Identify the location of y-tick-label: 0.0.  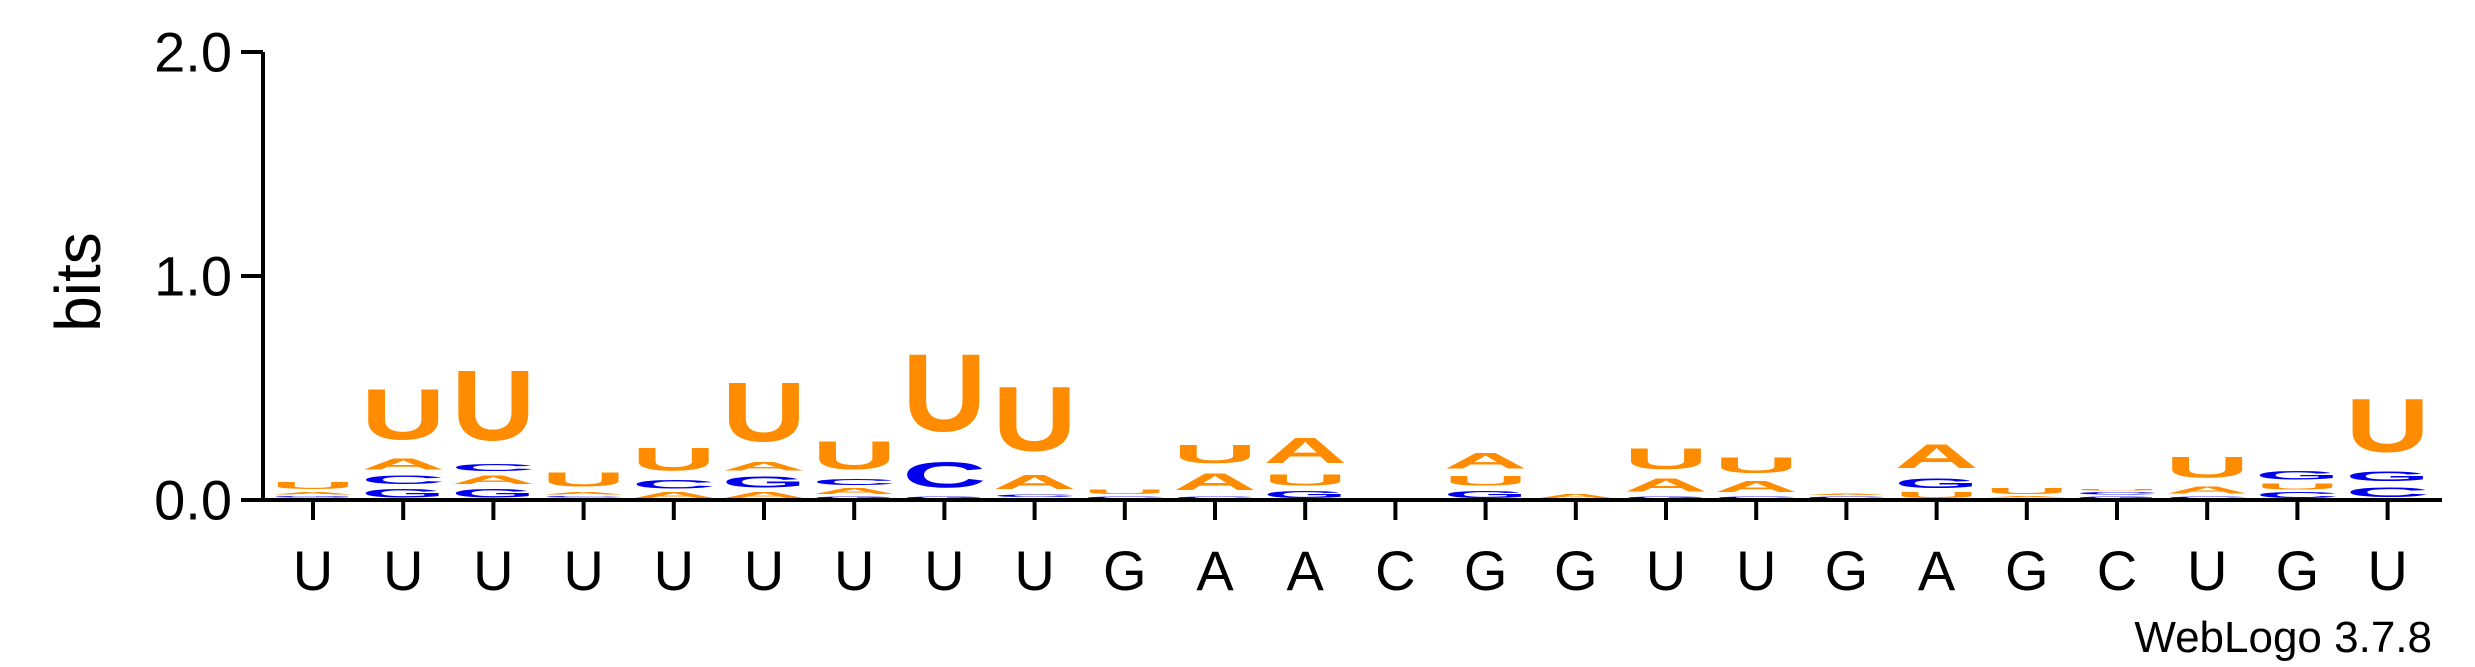
(193, 500).